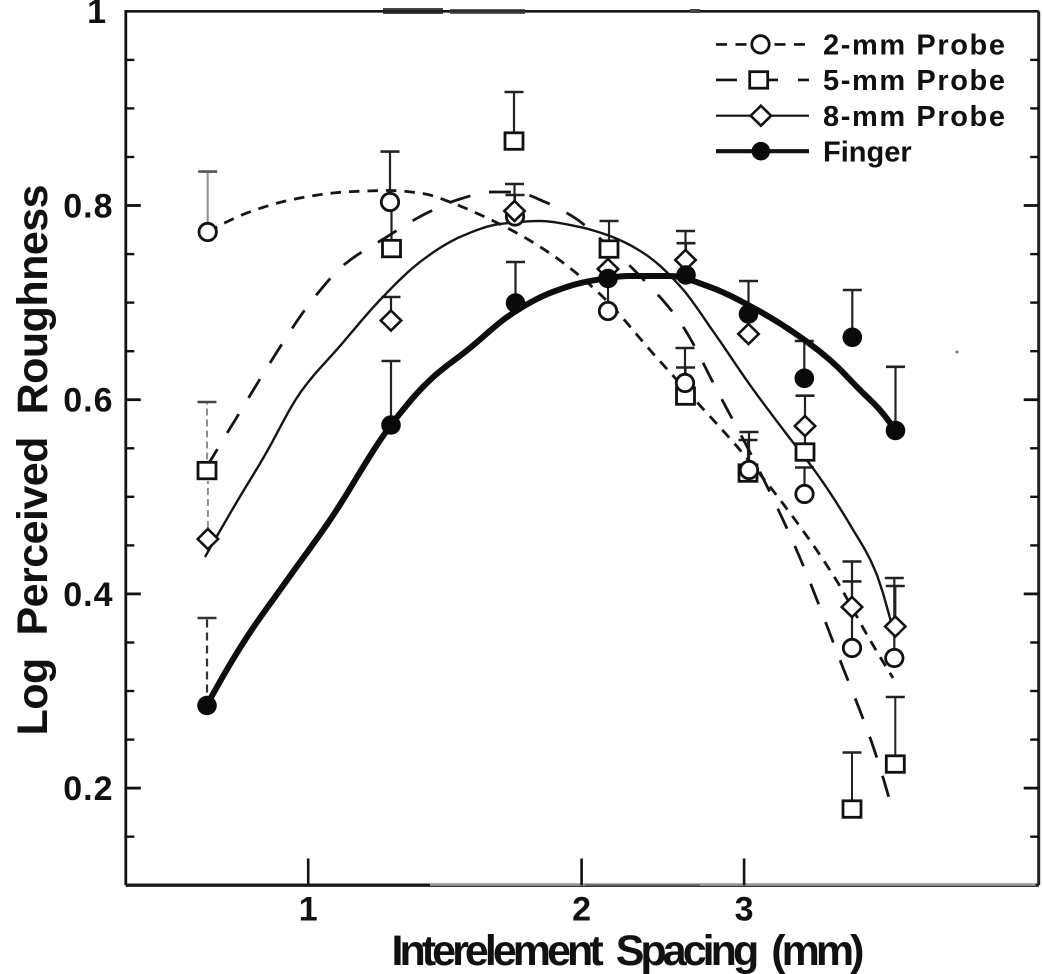 Image resolution: width=1042 pixels, height=974 pixels. I want to click on svg-text: Interelement Spacing (mm), so click(628, 950).